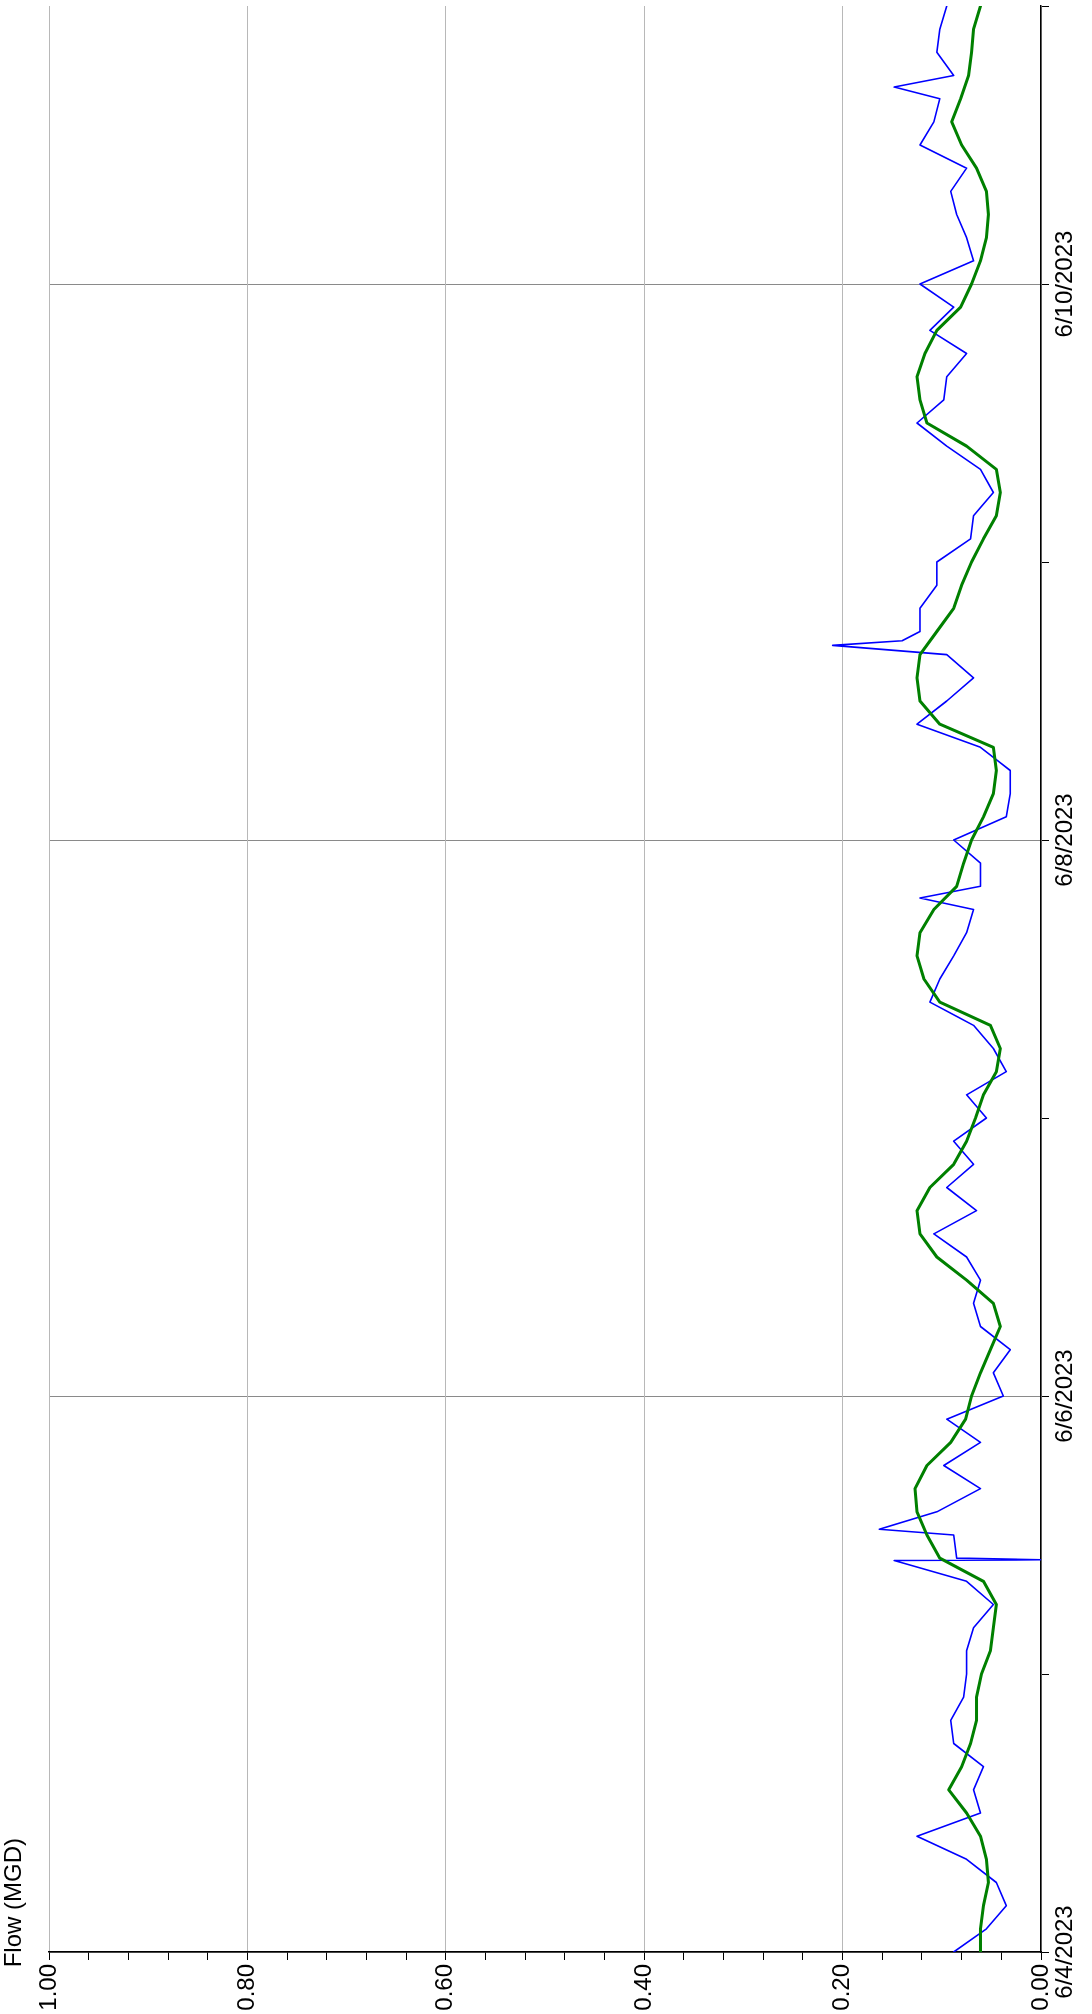 This screenshot has width=1092, height=2014. What do you see at coordinates (13, 1903) in the screenshot?
I see `y-axis-title: Flow (MGD)` at bounding box center [13, 1903].